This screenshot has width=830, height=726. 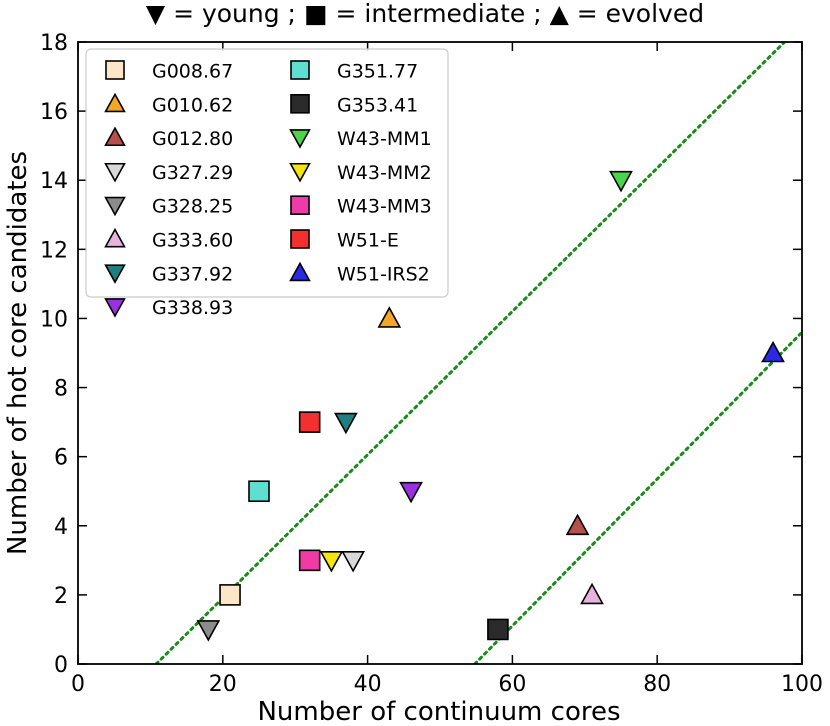 I want to click on legend-label-w51-e: W51-E, so click(x=368, y=241).